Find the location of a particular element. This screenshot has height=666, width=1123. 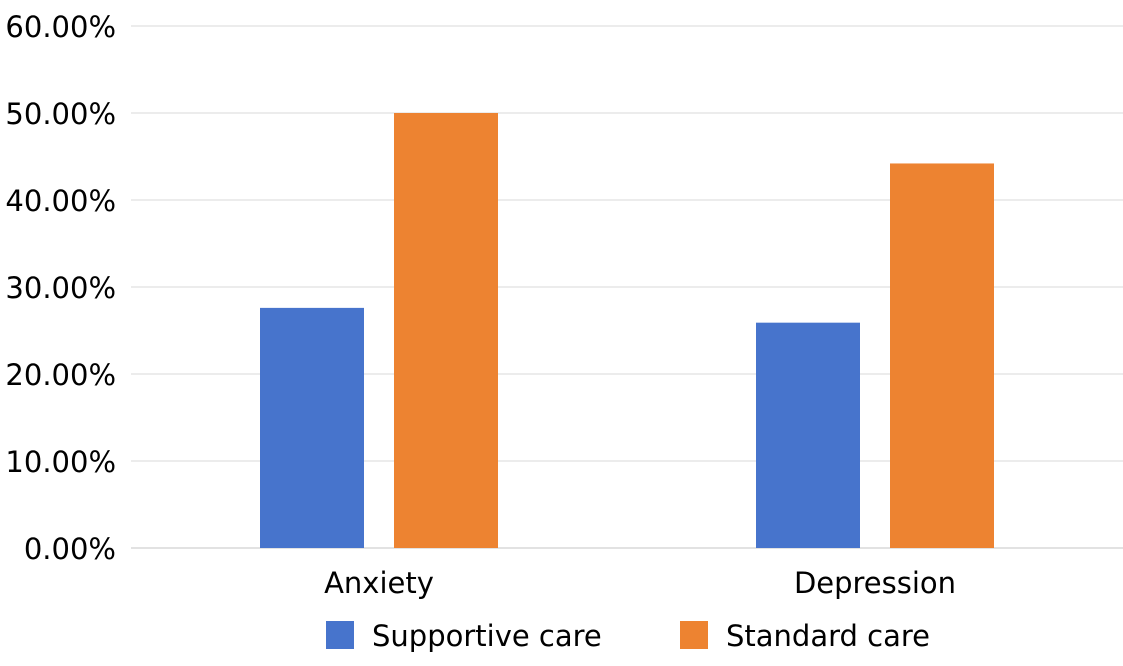

y-tick-label: 60.00% is located at coordinates (60, 27).